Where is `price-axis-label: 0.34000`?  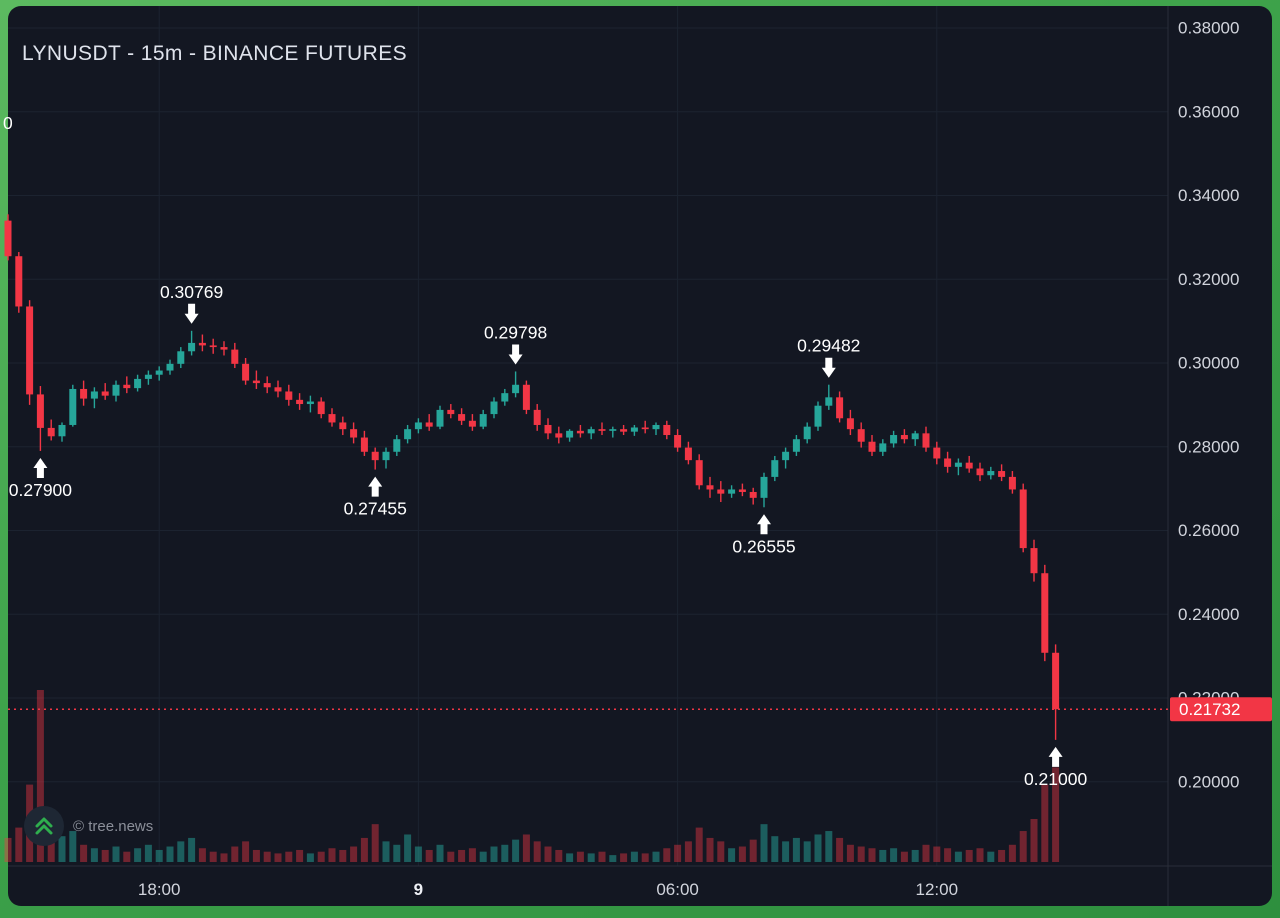 price-axis-label: 0.34000 is located at coordinates (1208, 195).